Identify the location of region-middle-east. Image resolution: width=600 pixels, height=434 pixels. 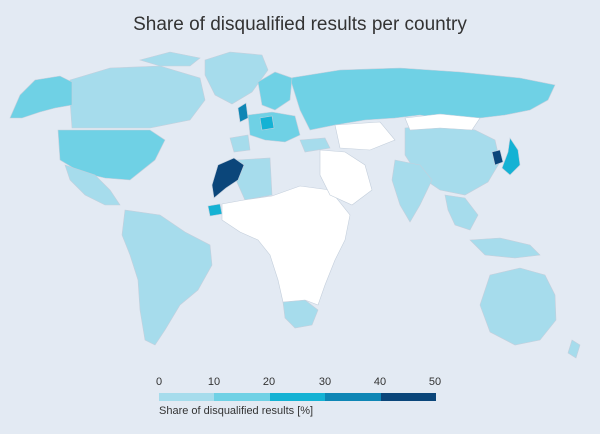
(346, 177).